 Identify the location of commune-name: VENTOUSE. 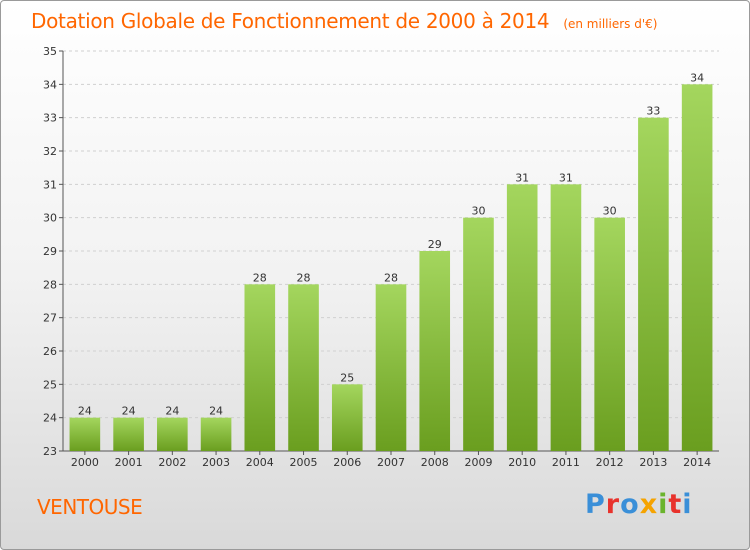
(90, 507).